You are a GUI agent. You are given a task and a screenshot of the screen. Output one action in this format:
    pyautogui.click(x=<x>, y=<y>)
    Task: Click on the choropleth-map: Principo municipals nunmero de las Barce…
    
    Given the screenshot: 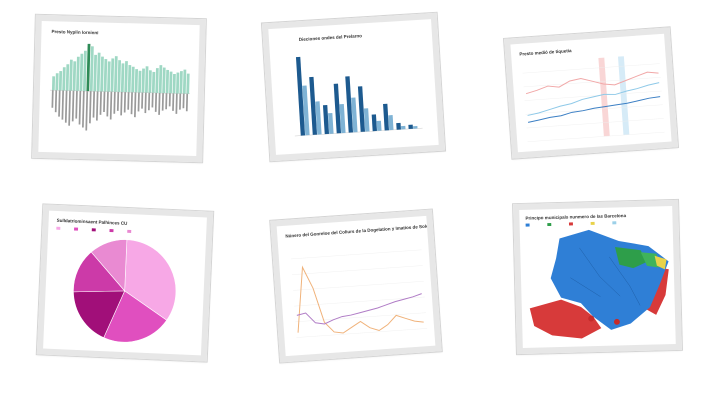 What is the action you would take?
    pyautogui.click(x=597, y=276)
    